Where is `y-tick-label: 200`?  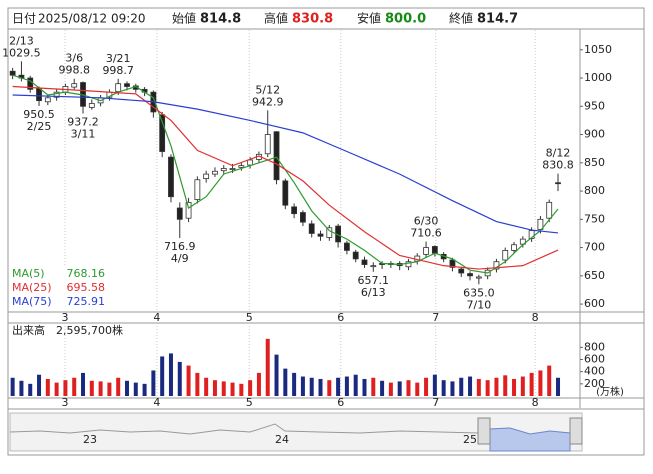
y-tick-label: 200 is located at coordinates (594, 383).